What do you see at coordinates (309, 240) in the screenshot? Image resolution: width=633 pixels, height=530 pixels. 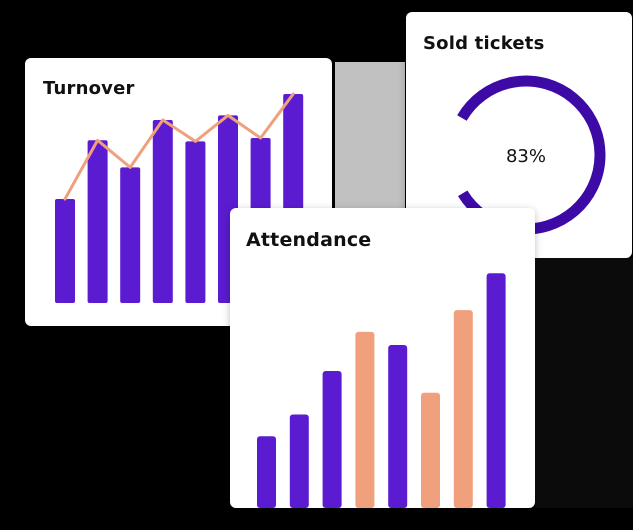 I see `attendance-title: Attendance` at bounding box center [309, 240].